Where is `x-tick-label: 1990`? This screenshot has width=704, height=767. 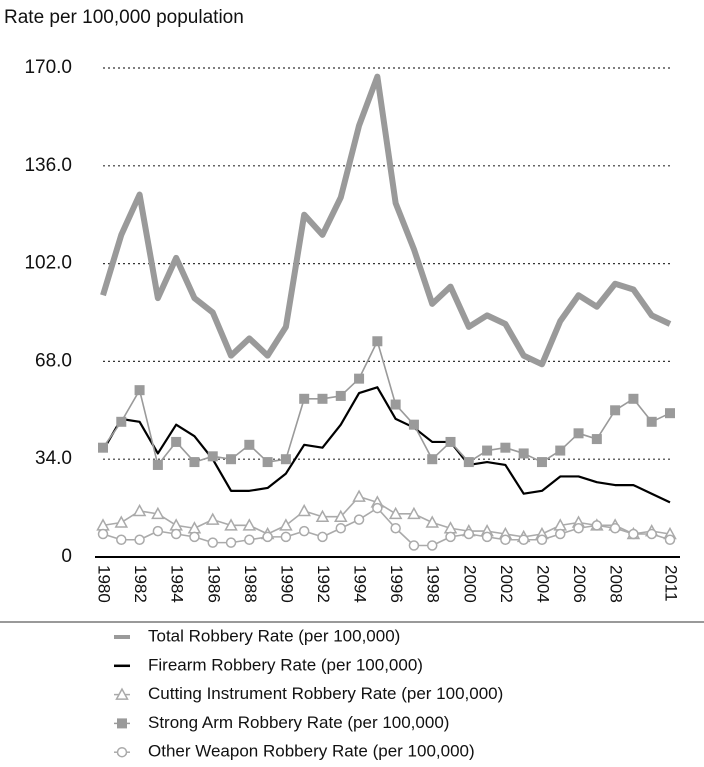
x-tick-label: 1990 is located at coordinates (286, 584).